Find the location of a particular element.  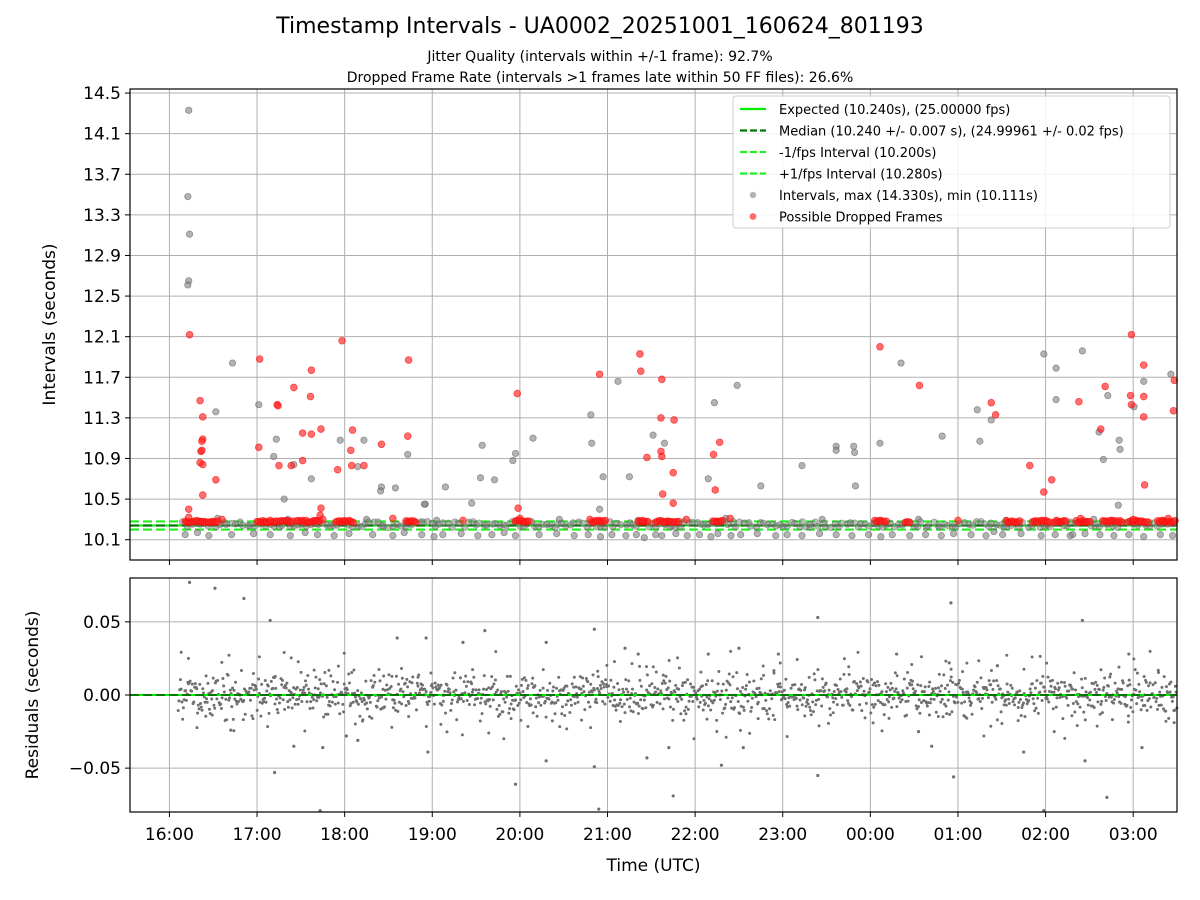

x-tick-label: 01:00 is located at coordinates (957, 835).